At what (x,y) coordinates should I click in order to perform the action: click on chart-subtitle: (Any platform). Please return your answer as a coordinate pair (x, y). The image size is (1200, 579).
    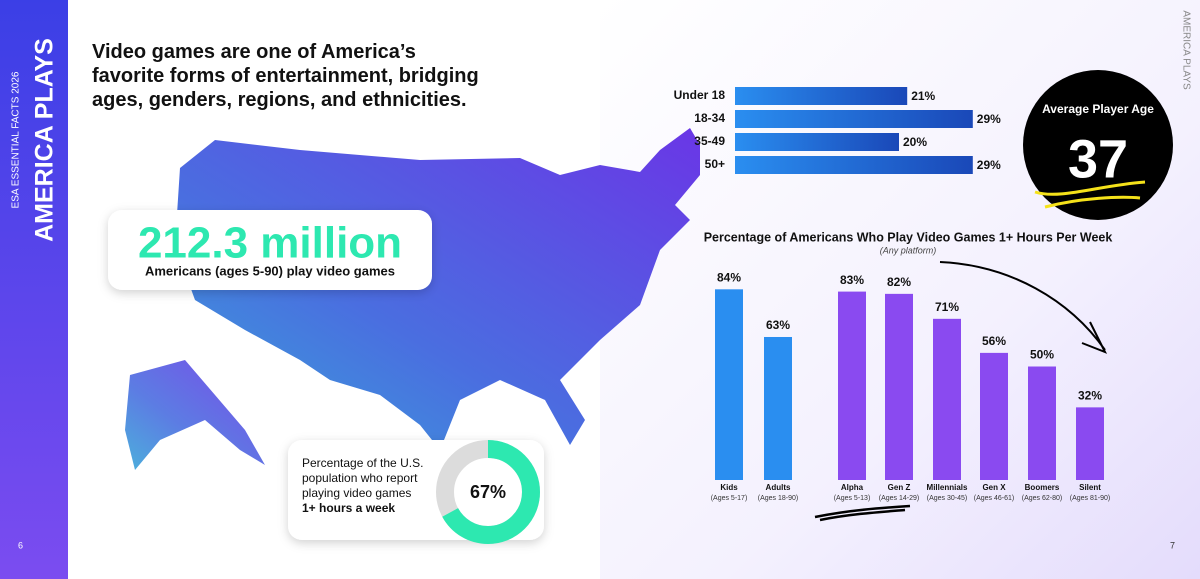
    Looking at the image, I should click on (908, 250).